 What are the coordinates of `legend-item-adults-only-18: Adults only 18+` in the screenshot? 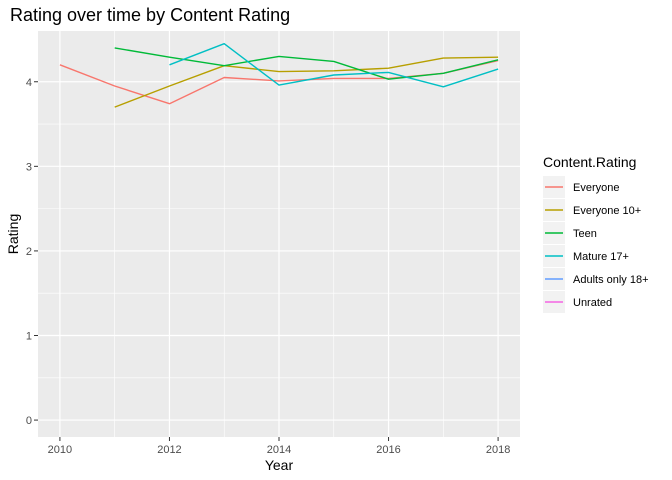 It's located at (596, 279).